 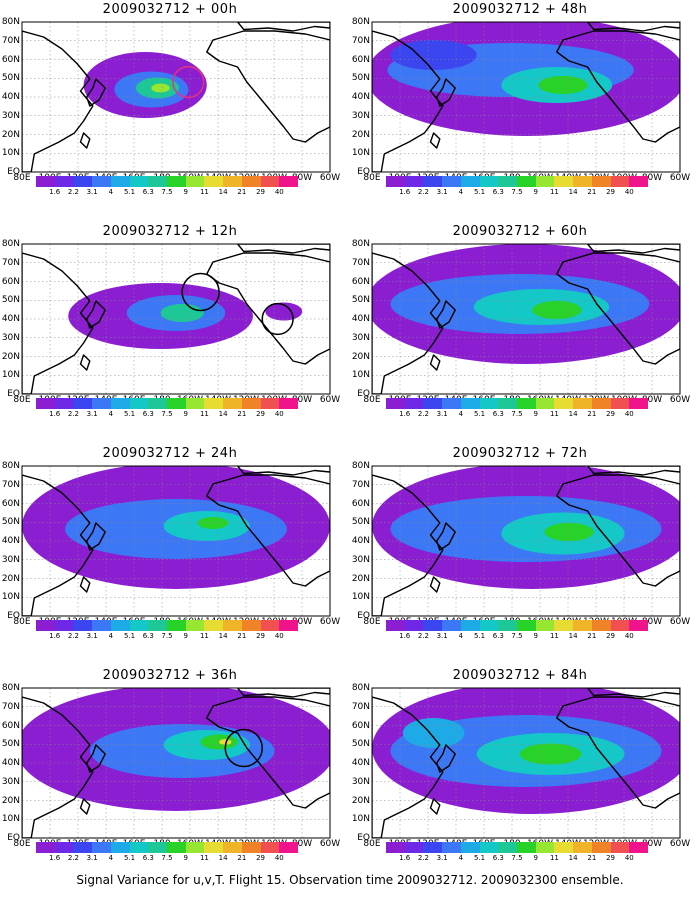 I want to click on map-canvas, so click(x=176, y=541).